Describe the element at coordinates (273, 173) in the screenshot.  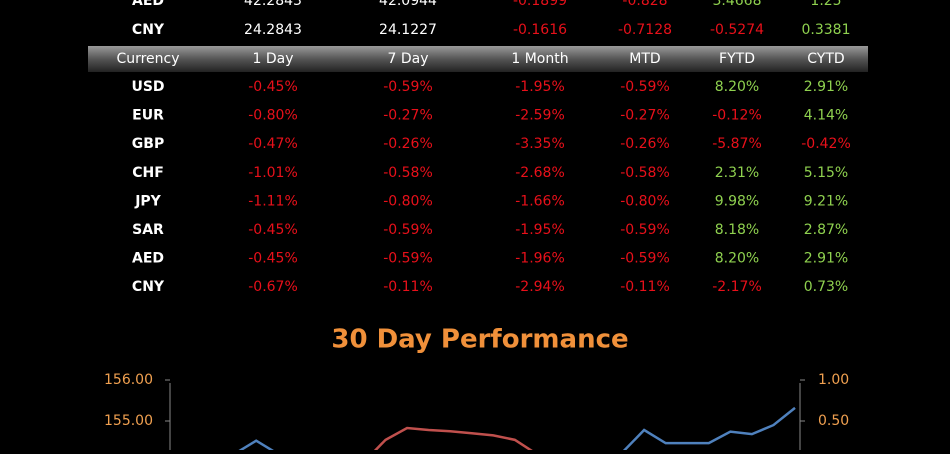
I see `performance-cell: -1.01%` at that location.